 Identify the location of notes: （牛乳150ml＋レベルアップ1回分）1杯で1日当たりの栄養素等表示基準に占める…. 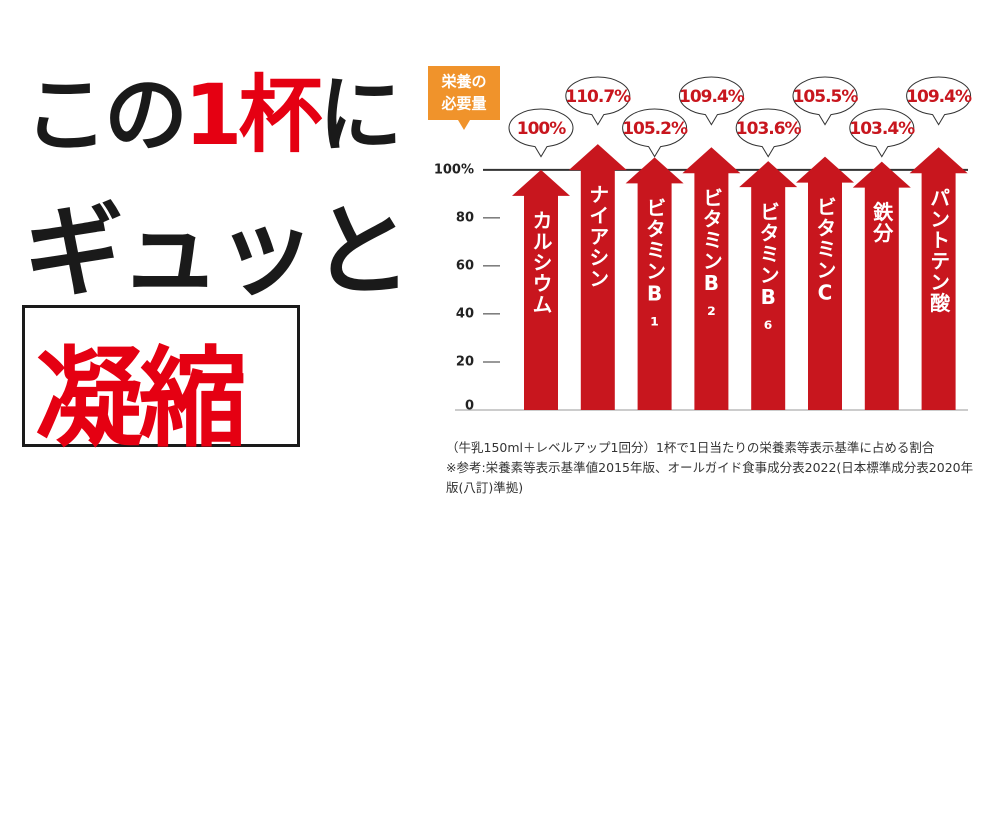
(711, 468).